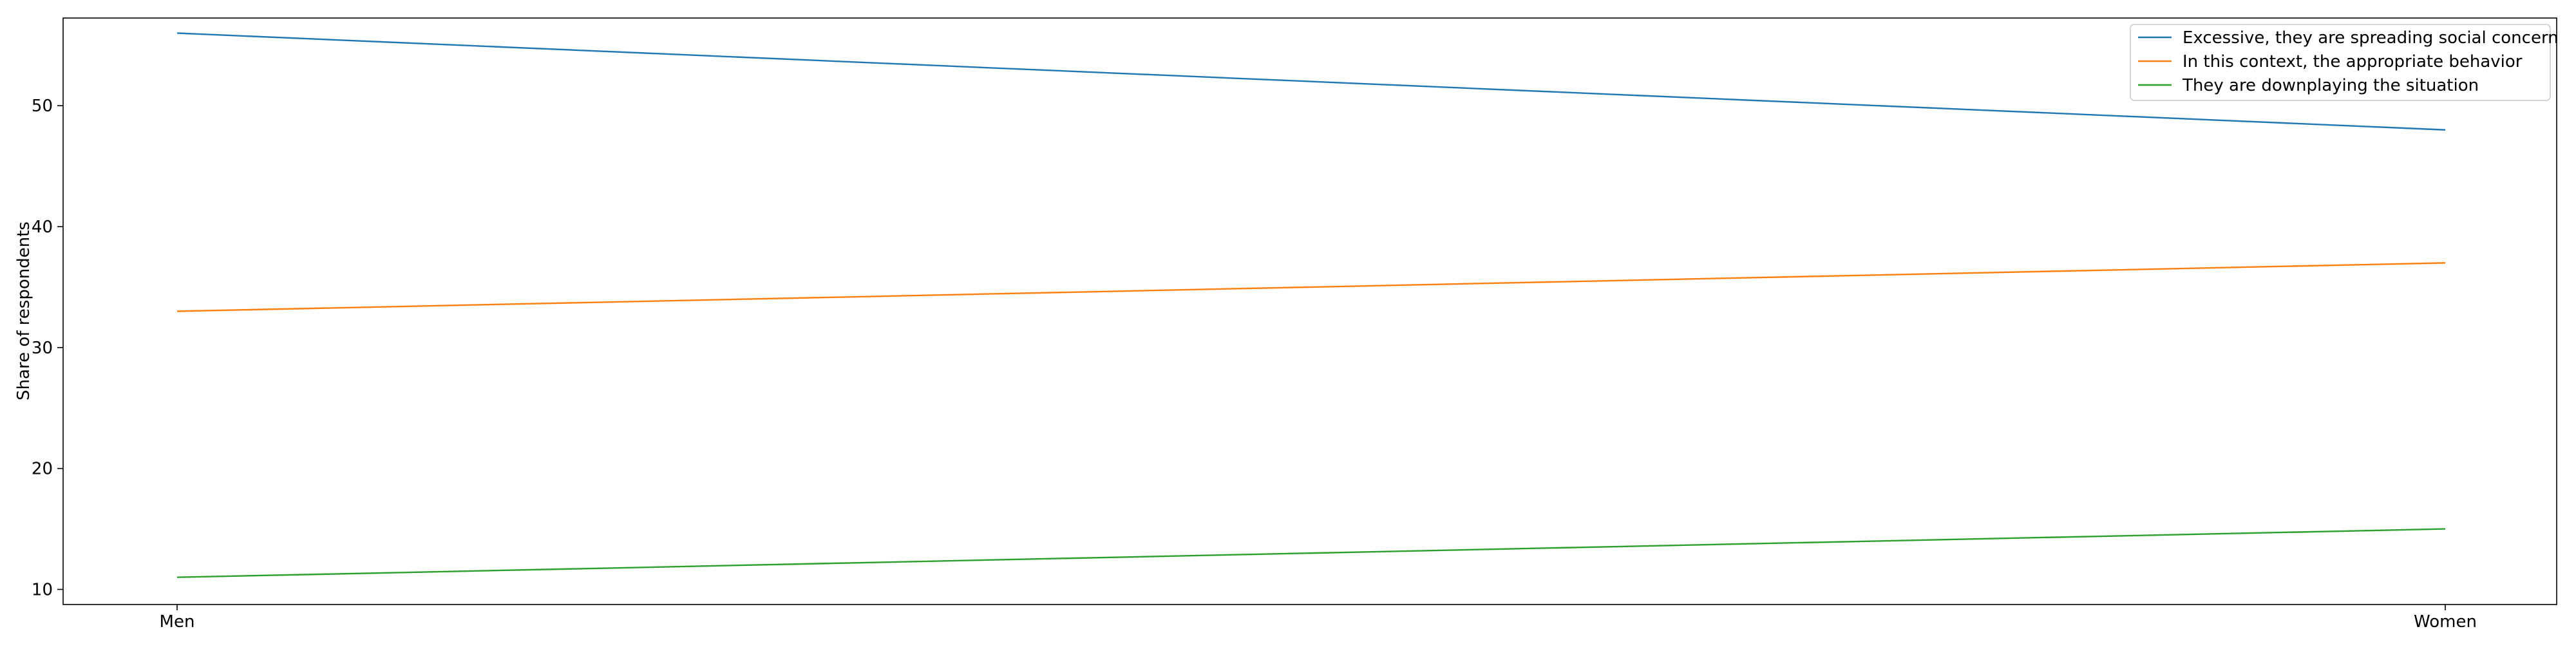 This screenshot has height=647, width=2576. What do you see at coordinates (2330, 85) in the screenshot?
I see `legend-label: They are downplaying the situation` at bounding box center [2330, 85].